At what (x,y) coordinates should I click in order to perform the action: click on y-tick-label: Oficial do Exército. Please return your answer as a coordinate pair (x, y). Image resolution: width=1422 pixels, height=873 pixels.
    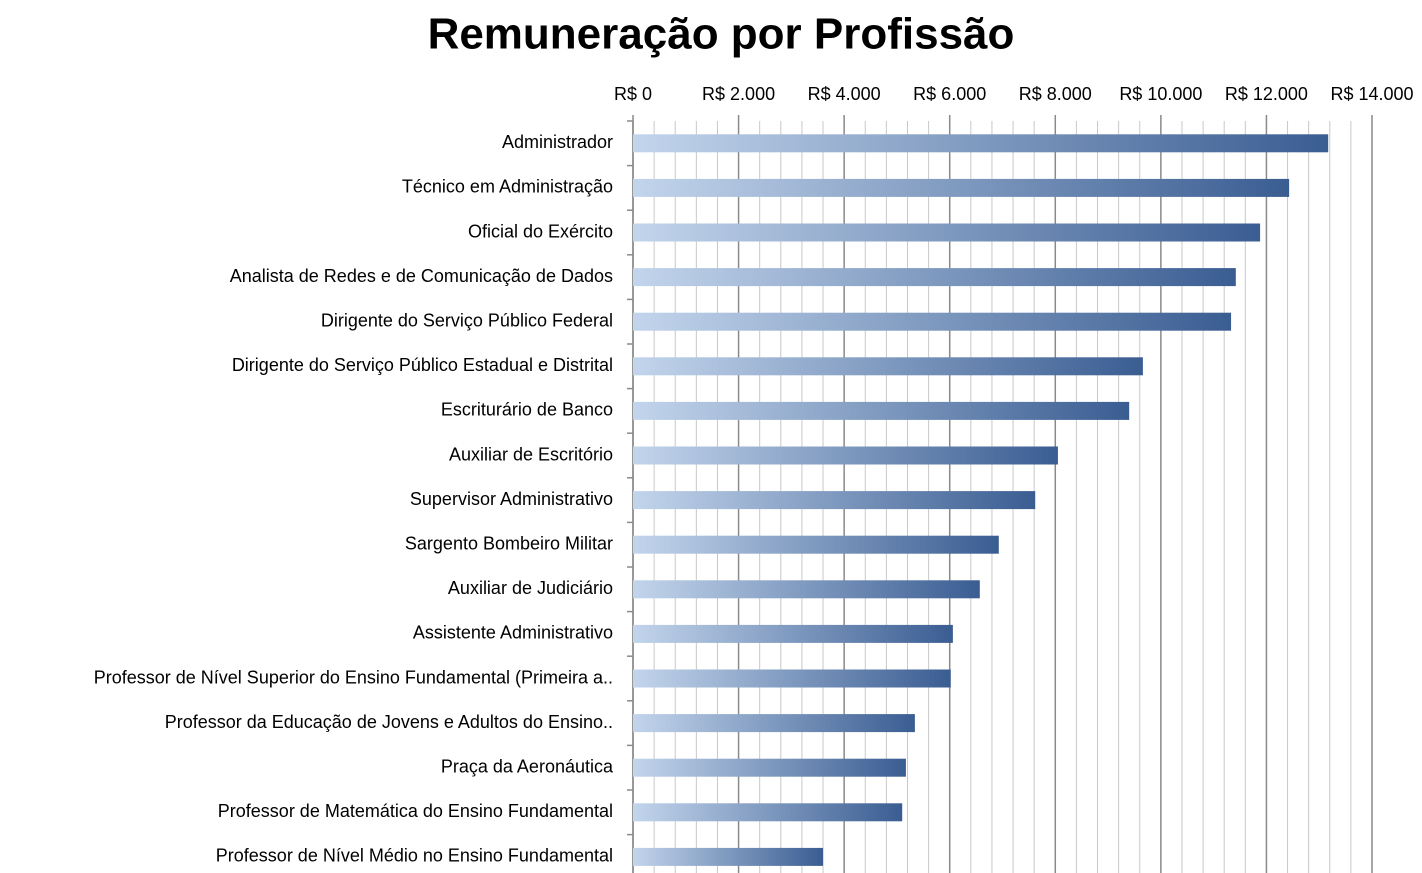
    Looking at the image, I should click on (540, 231).